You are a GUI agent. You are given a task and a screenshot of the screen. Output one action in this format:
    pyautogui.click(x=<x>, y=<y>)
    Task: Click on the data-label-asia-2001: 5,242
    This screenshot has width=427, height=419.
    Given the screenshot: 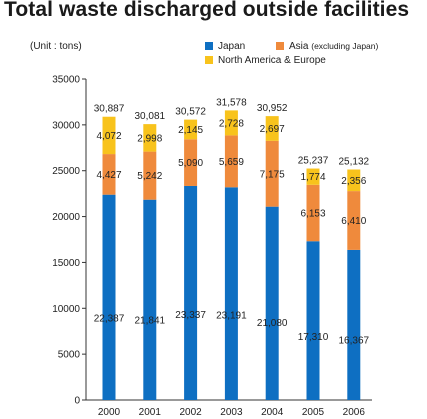 What is the action you would take?
    pyautogui.click(x=149, y=176)
    